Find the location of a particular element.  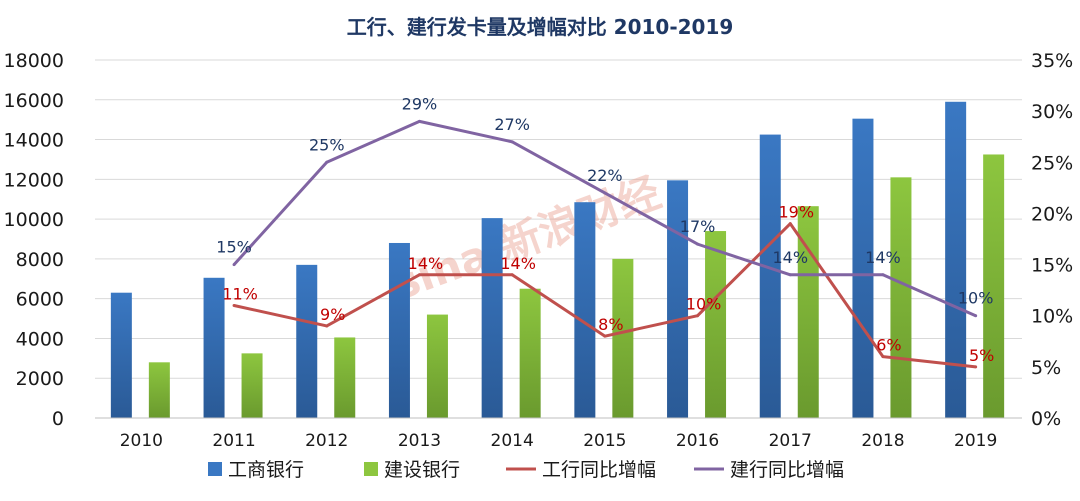

bar-ccb-2010 is located at coordinates (159, 390).